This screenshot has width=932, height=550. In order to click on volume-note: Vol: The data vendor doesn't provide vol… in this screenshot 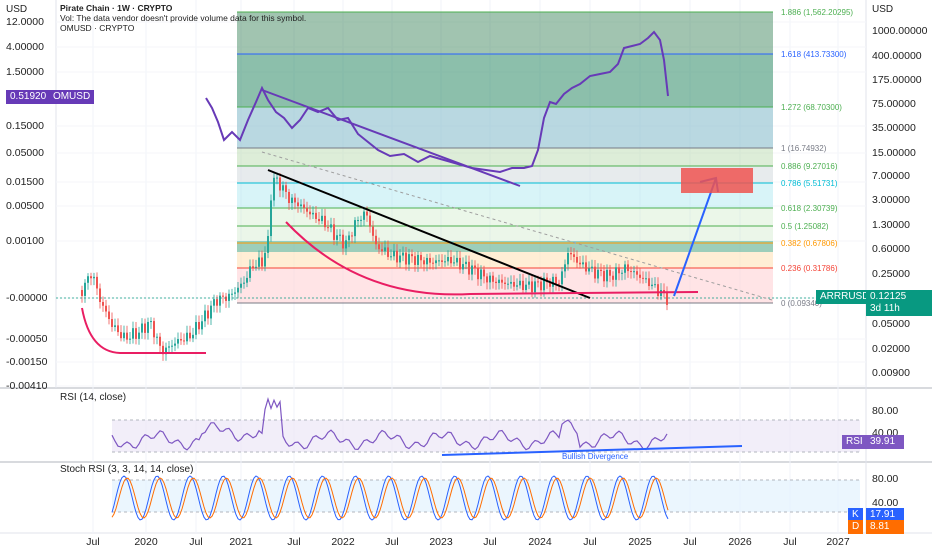, I will do `click(183, 18)`.